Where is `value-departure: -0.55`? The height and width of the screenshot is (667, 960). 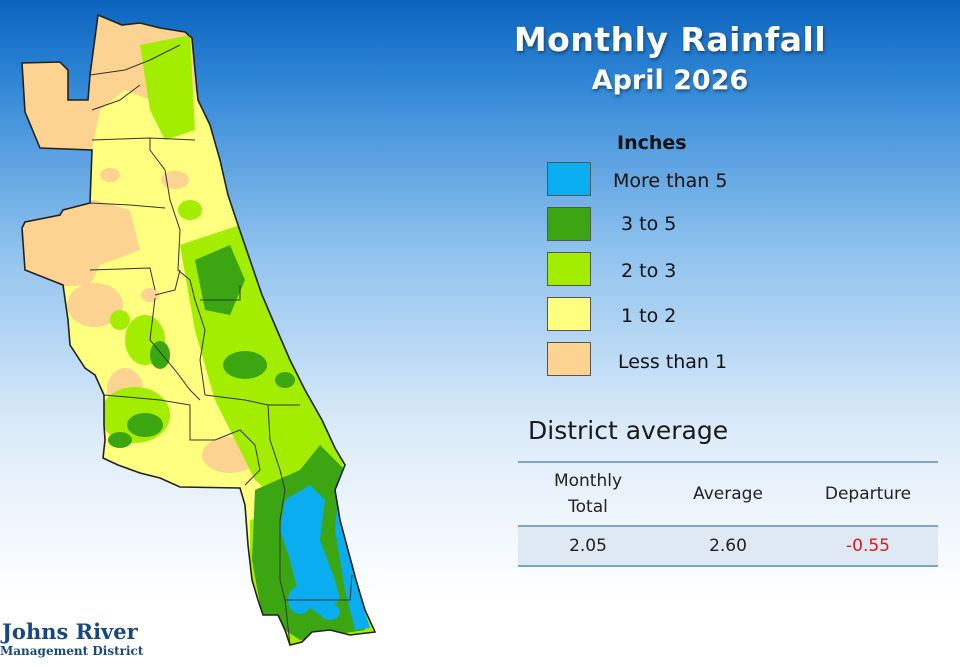 value-departure: -0.55 is located at coordinates (868, 546).